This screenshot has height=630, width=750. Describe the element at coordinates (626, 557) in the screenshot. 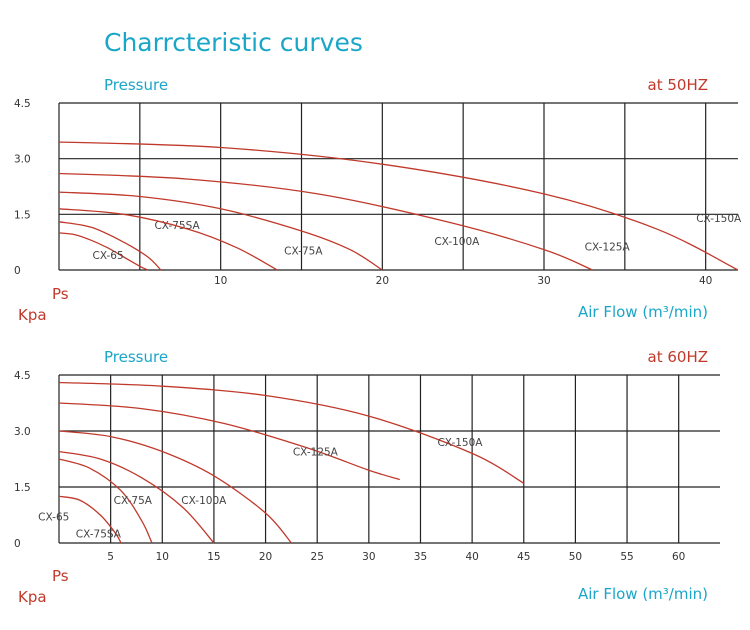

I see `x-tick-label: 55` at that location.